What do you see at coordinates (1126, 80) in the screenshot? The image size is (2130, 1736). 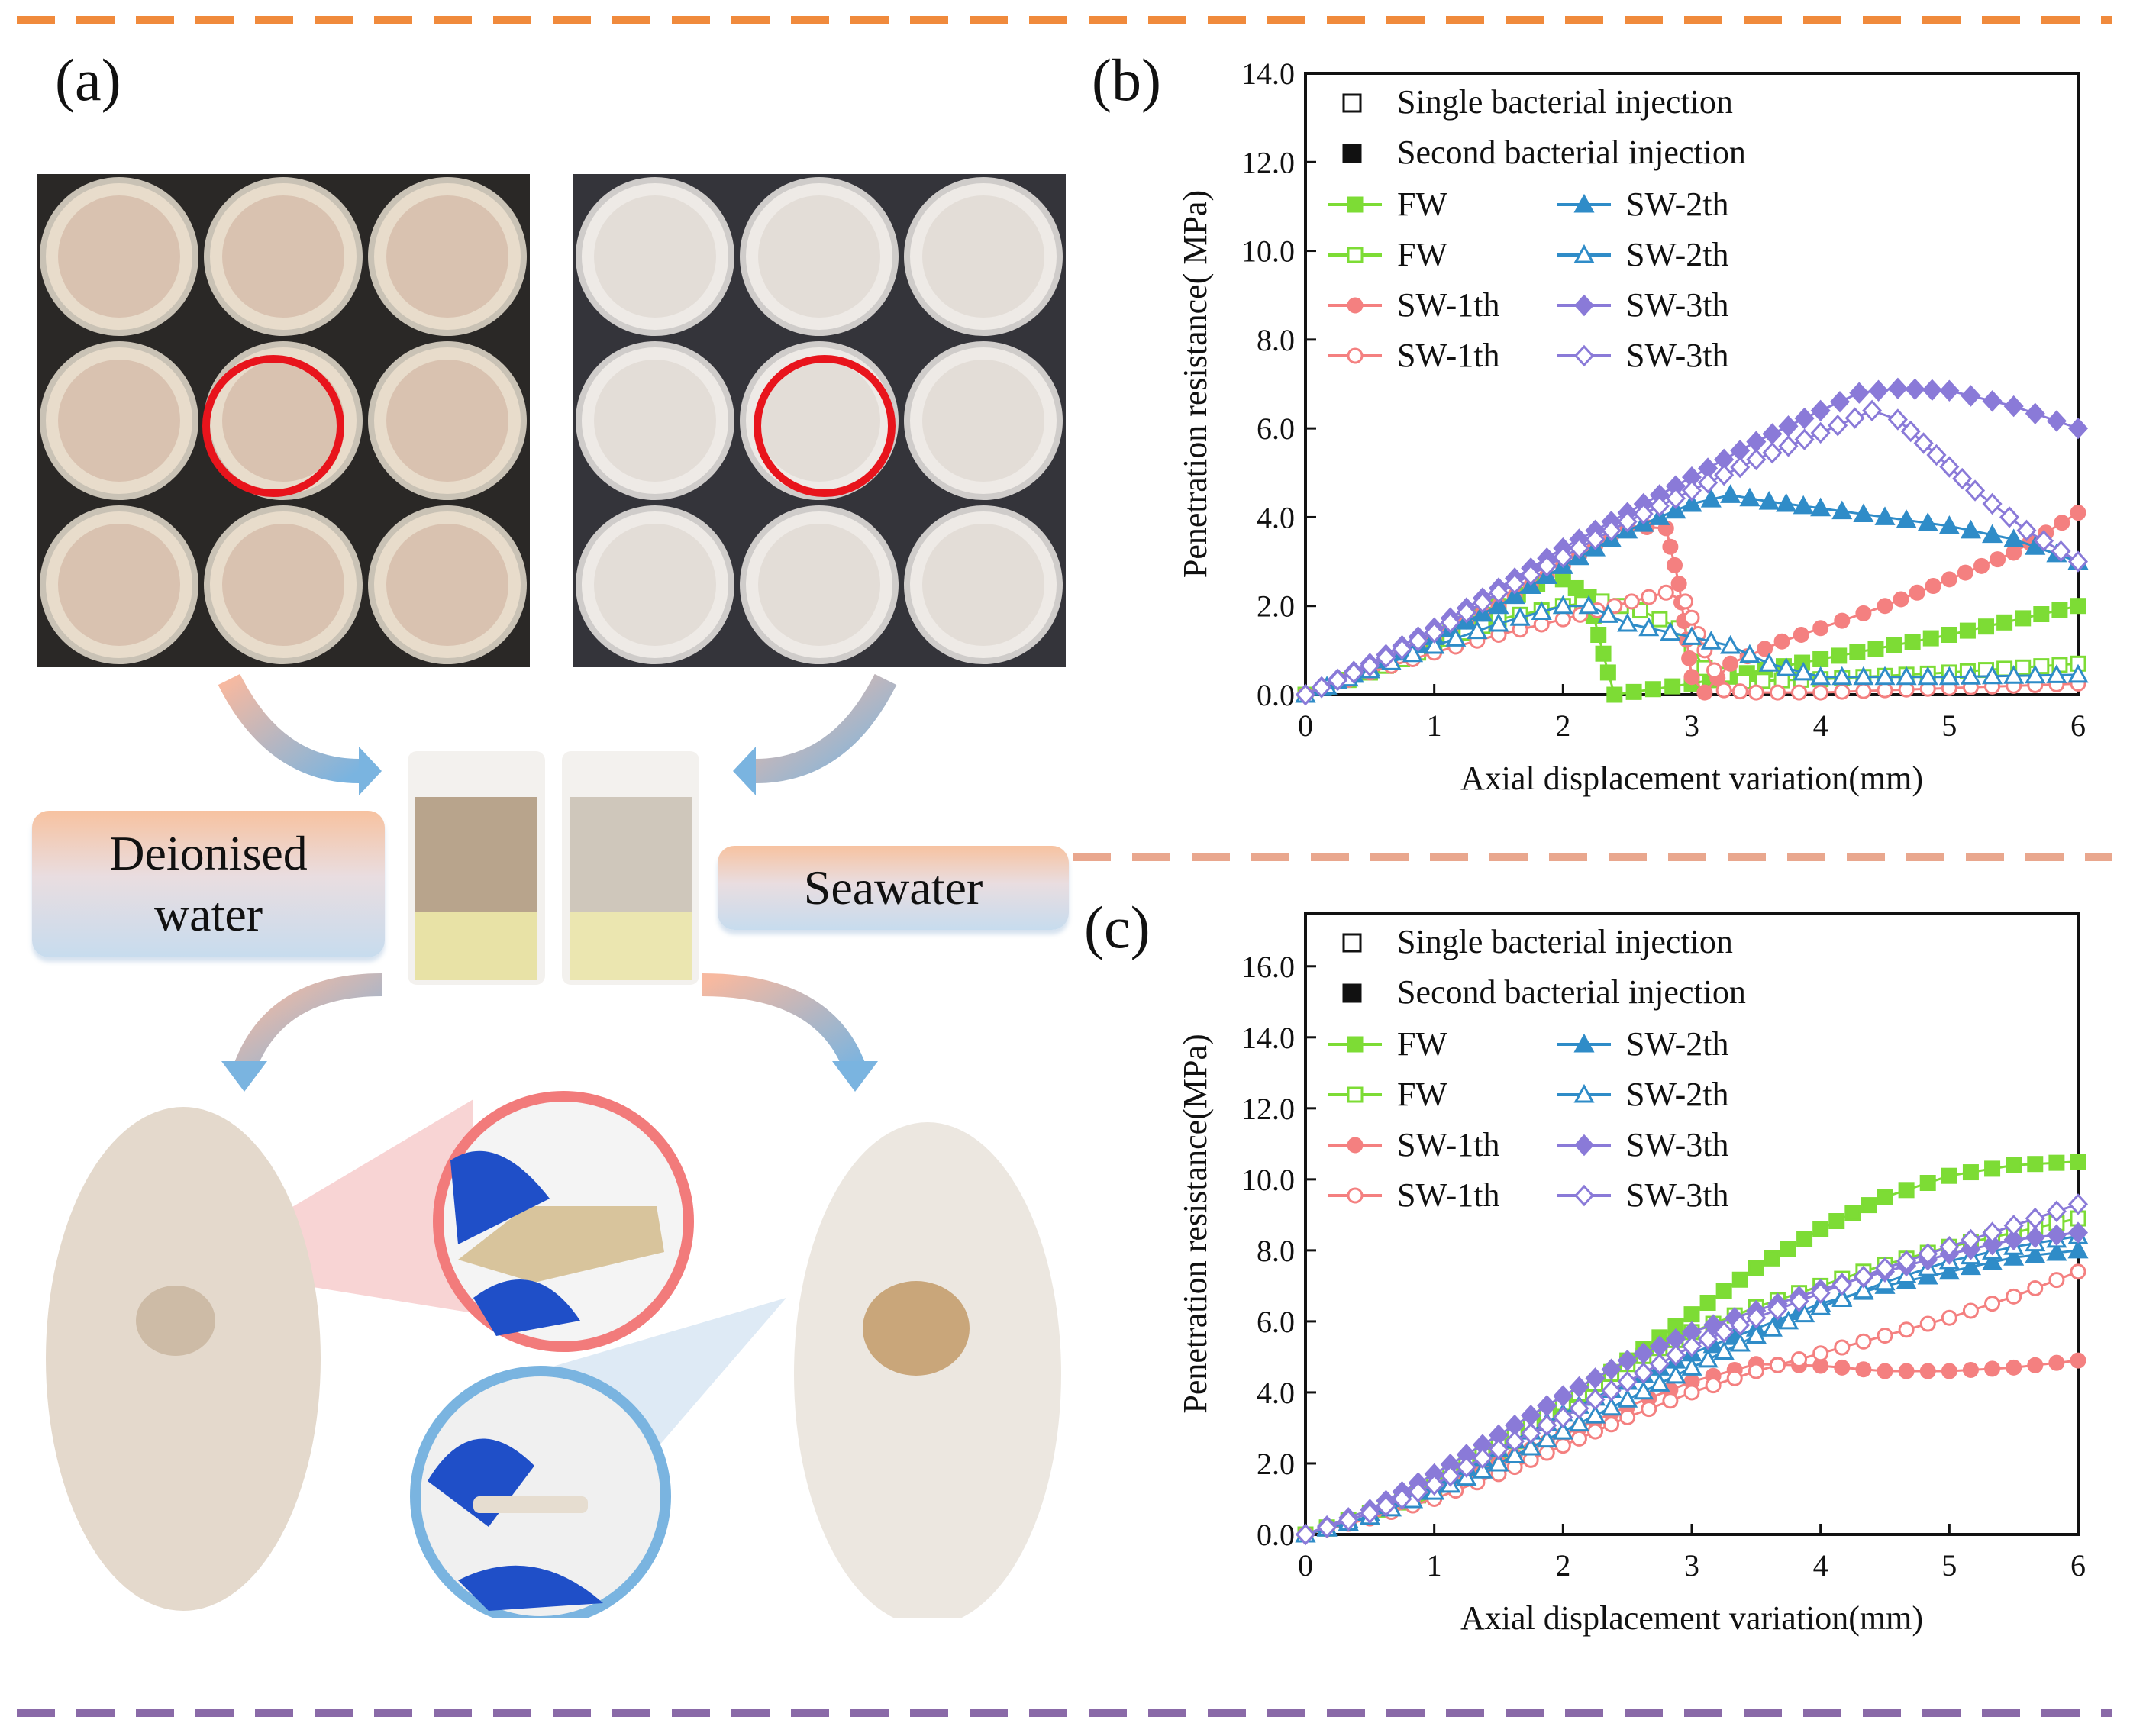 I see `panel-b-label: (b)` at bounding box center [1126, 80].